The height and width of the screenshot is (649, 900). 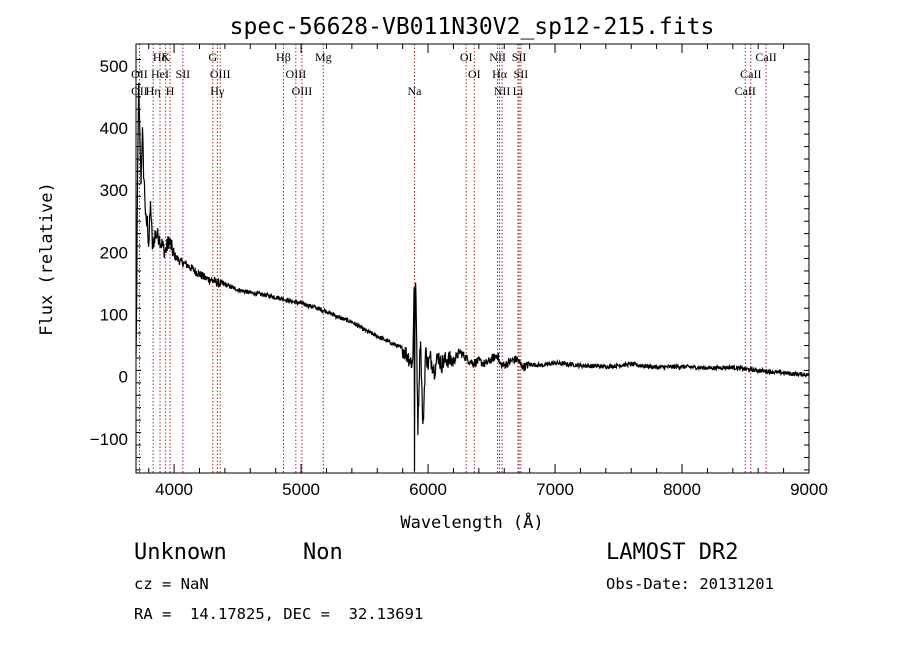 I want to click on x-axis-label: Wavelength (Å), so click(x=471, y=522).